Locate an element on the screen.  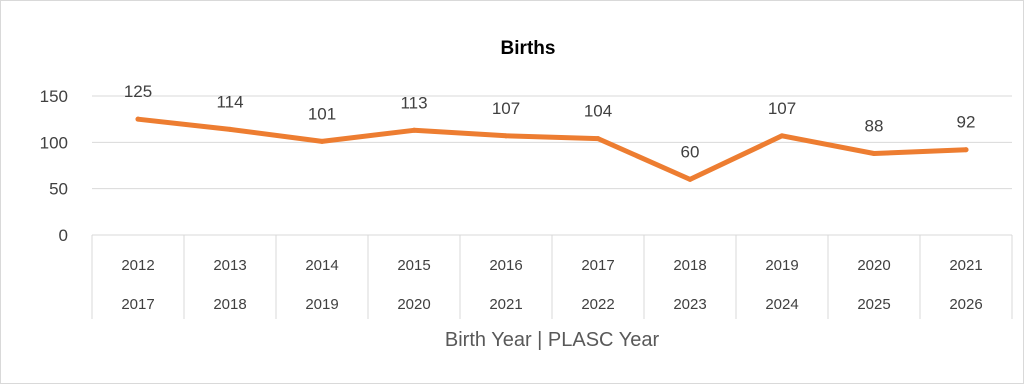
x-axis-title: Birth Year | PLASC Year is located at coordinates (552, 340).